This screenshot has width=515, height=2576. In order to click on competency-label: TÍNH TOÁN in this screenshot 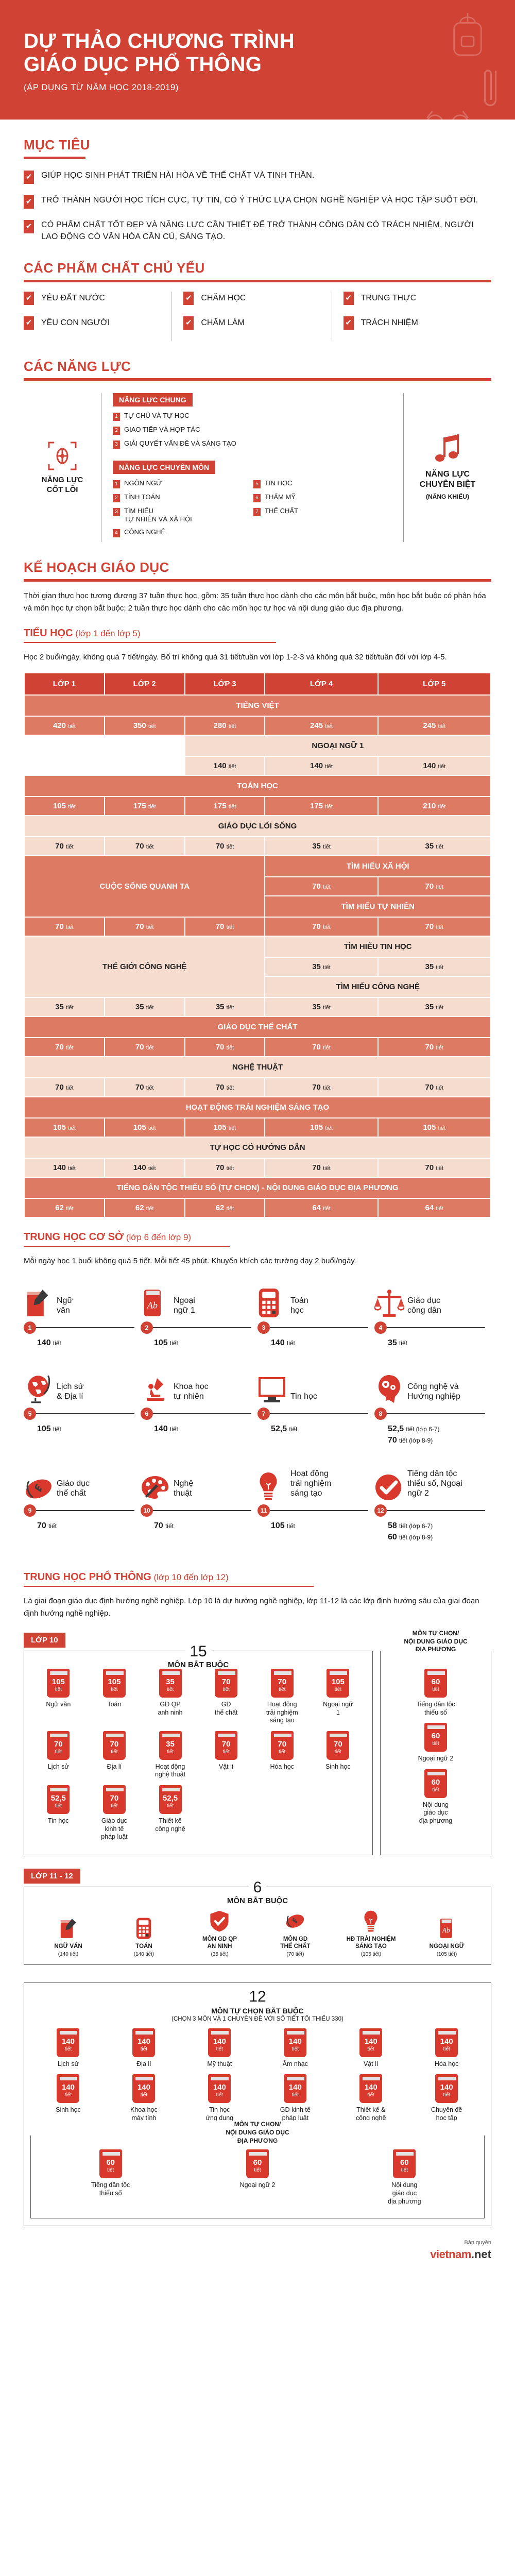, I will do `click(142, 497)`.